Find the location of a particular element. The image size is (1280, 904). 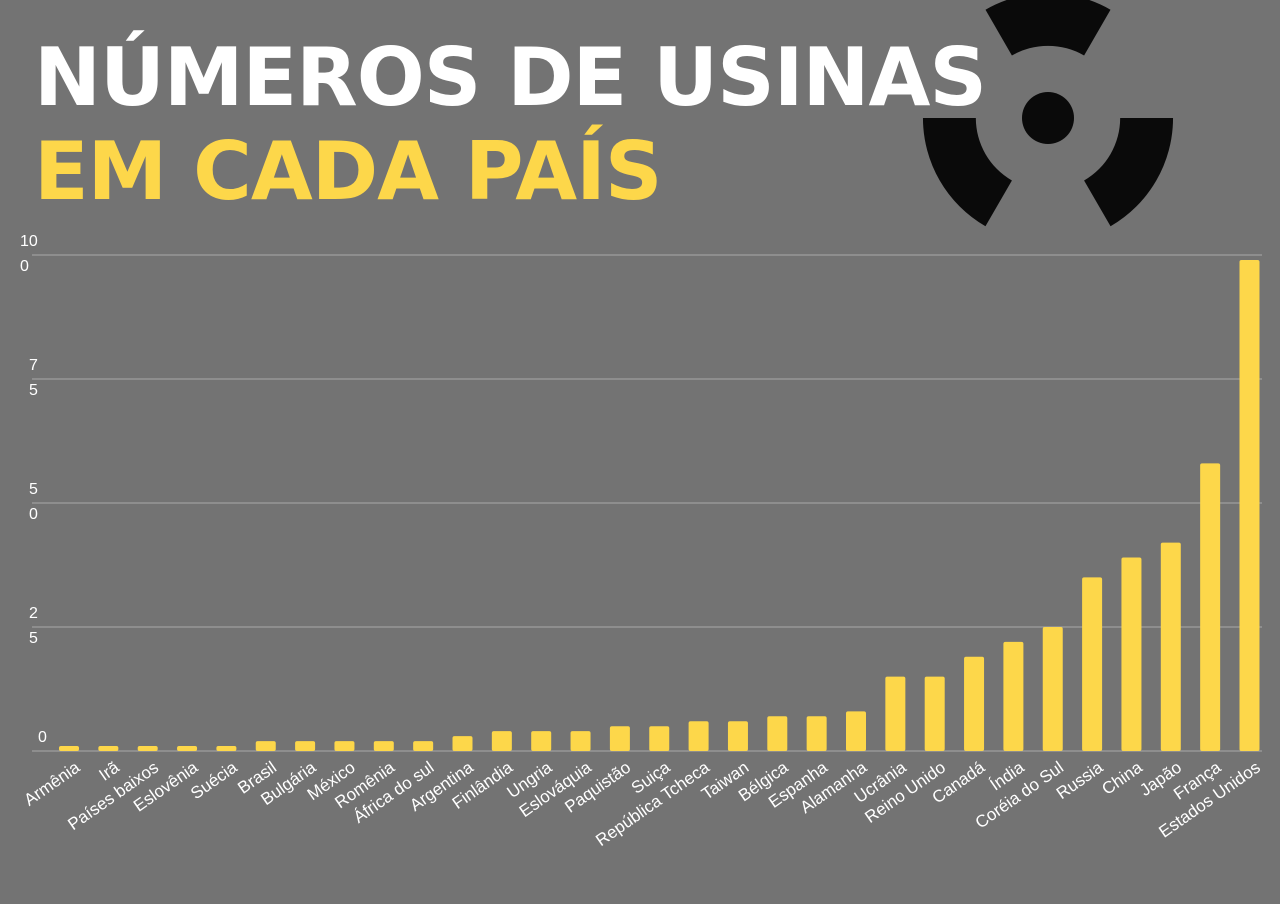

x-tick-label: Russia is located at coordinates (1080, 780).